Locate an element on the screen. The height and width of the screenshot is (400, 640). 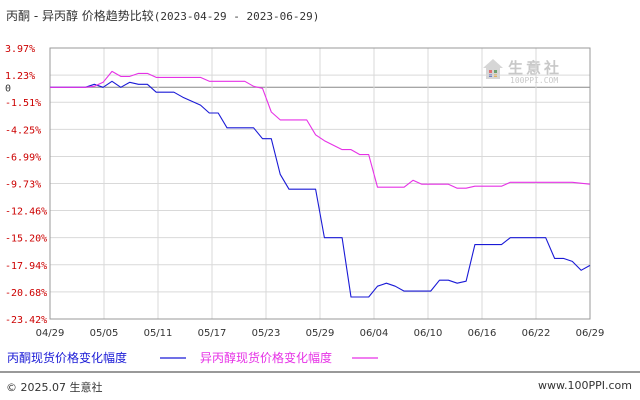
y-tick-label: 3.97% is located at coordinates (20, 49).